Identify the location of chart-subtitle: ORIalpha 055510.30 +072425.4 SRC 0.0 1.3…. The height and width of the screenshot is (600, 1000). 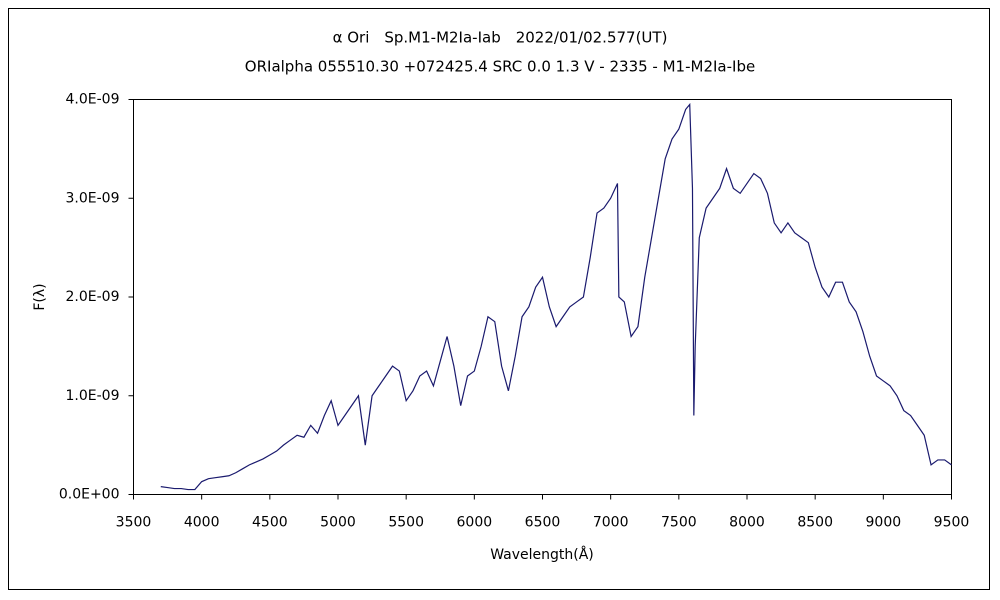
(500, 67).